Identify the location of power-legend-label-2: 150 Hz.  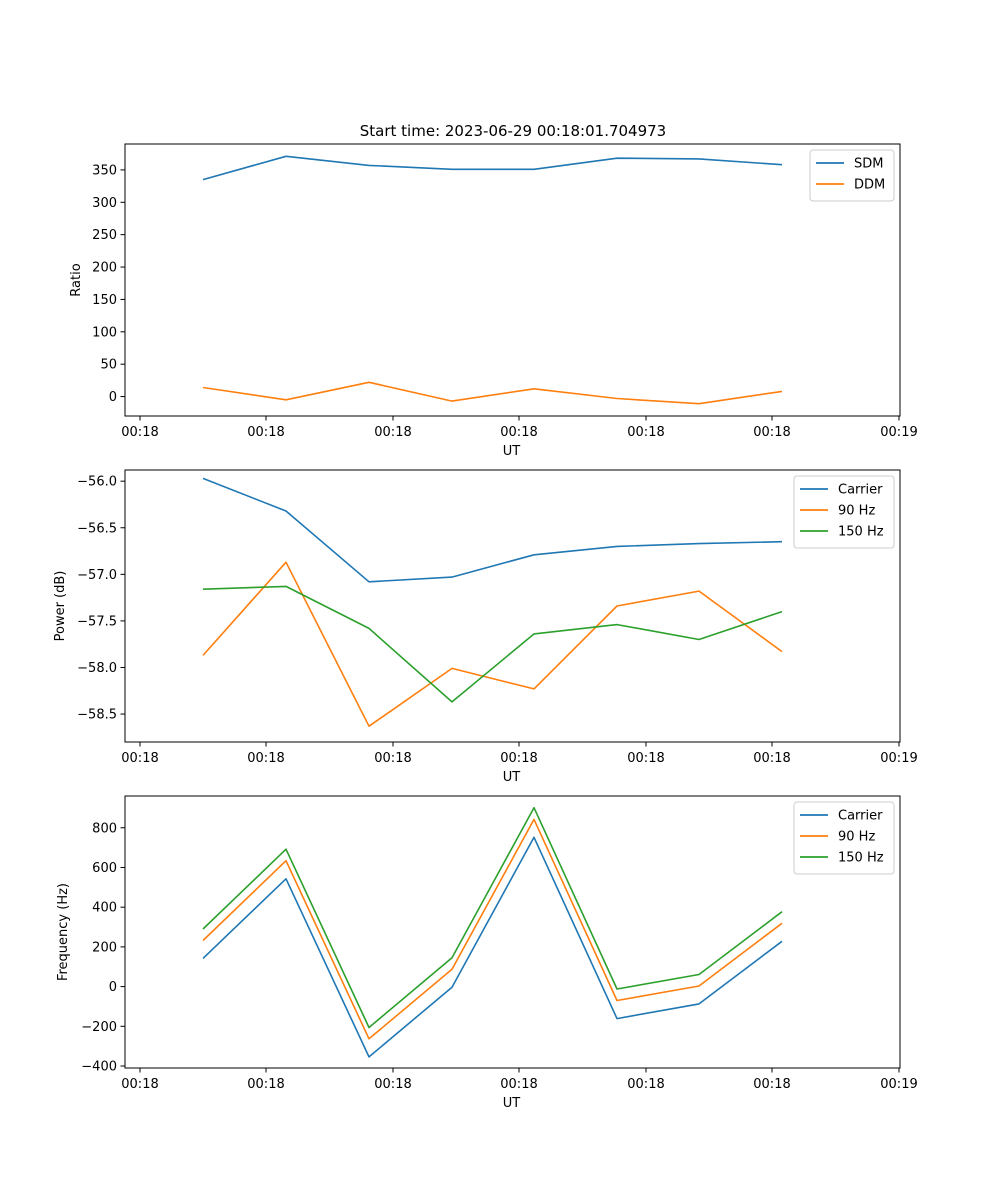
(861, 532).